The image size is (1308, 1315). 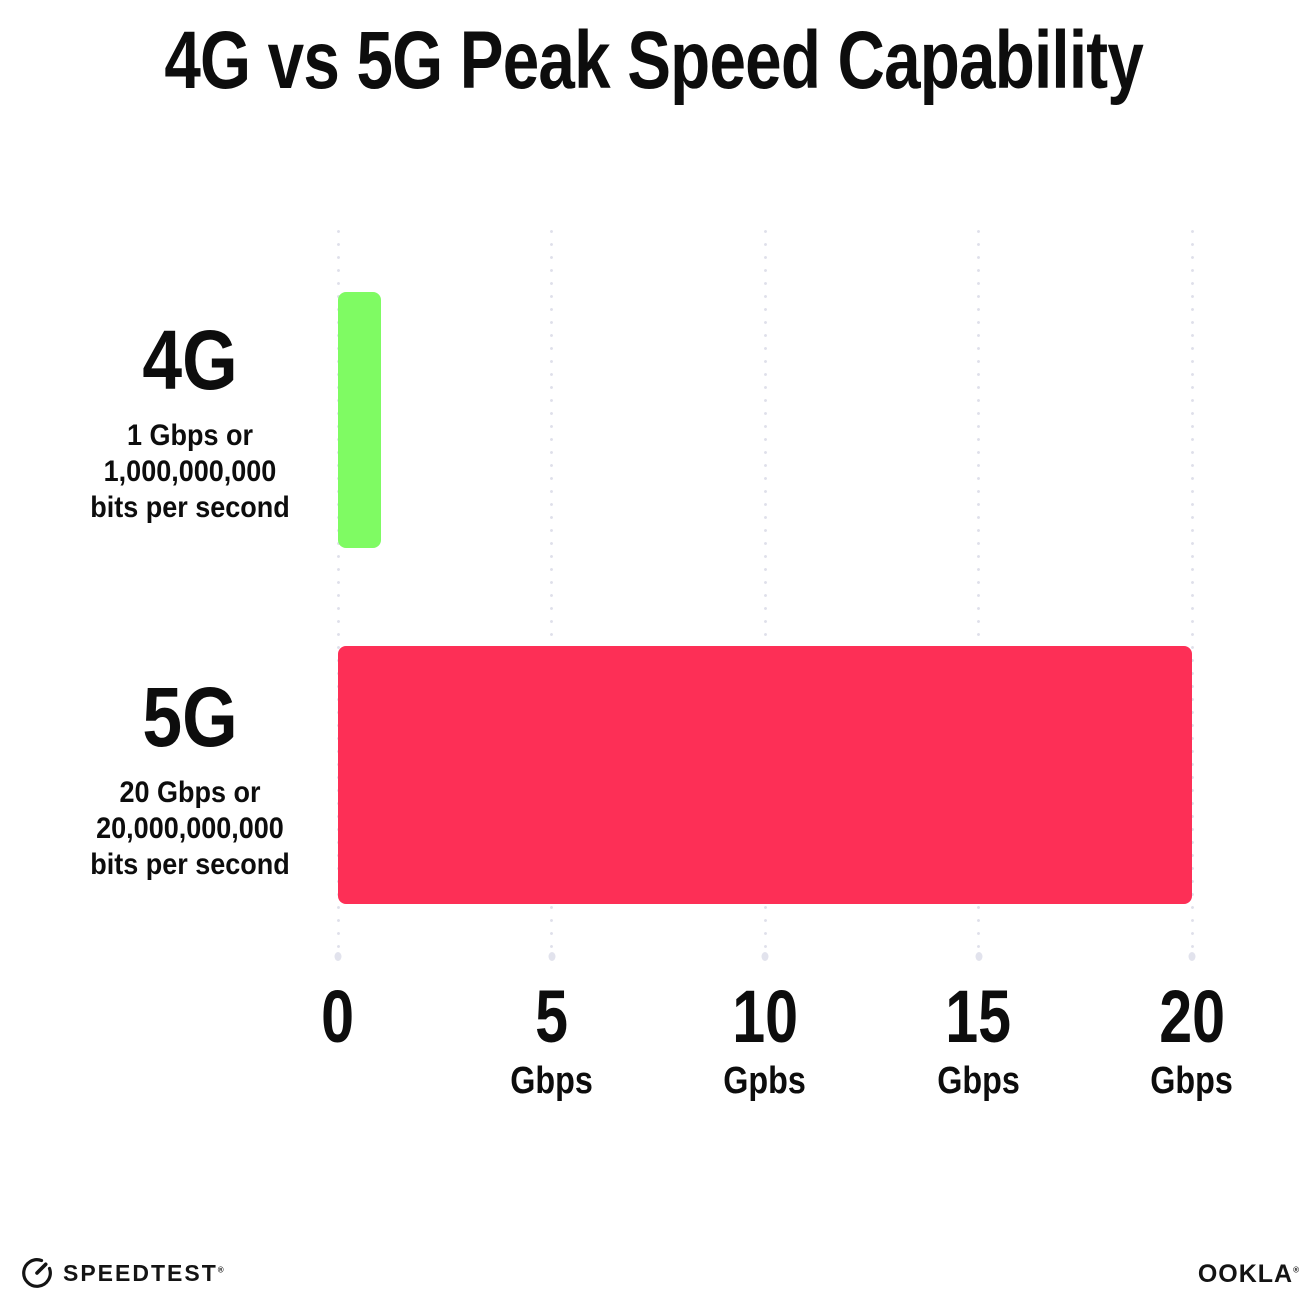 I want to click on speedtest-gauge-icon, so click(x=37, y=1273).